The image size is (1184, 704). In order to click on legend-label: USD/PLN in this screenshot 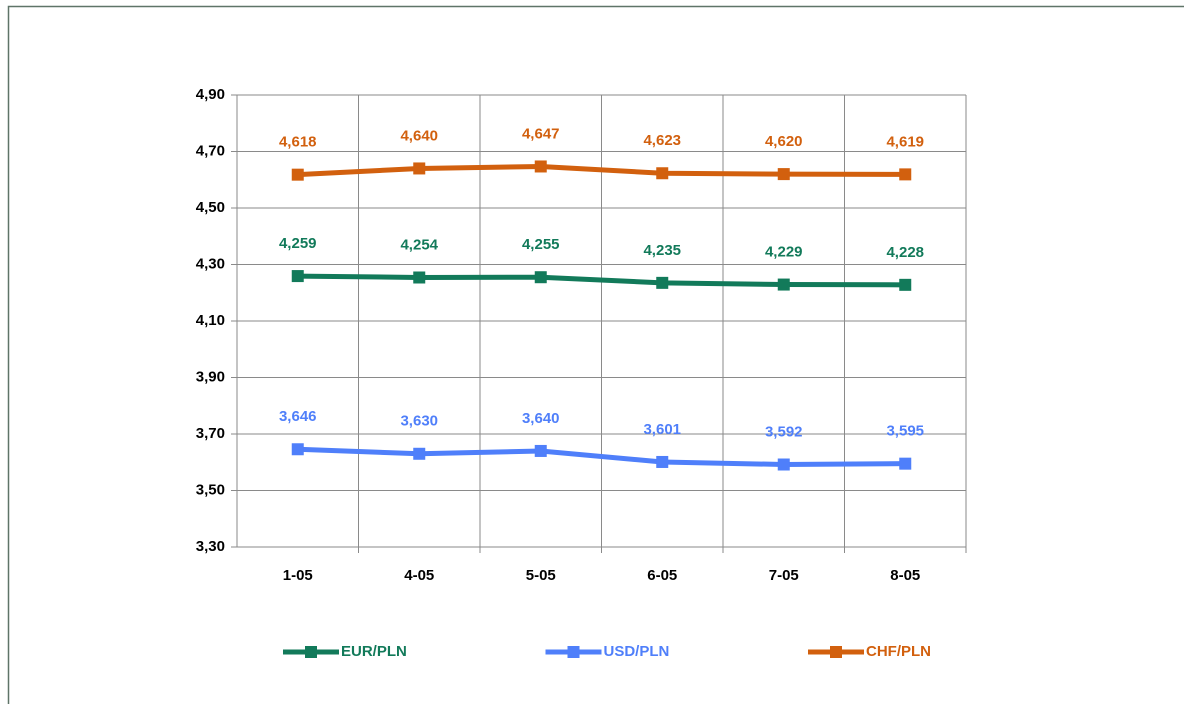, I will do `click(637, 651)`.